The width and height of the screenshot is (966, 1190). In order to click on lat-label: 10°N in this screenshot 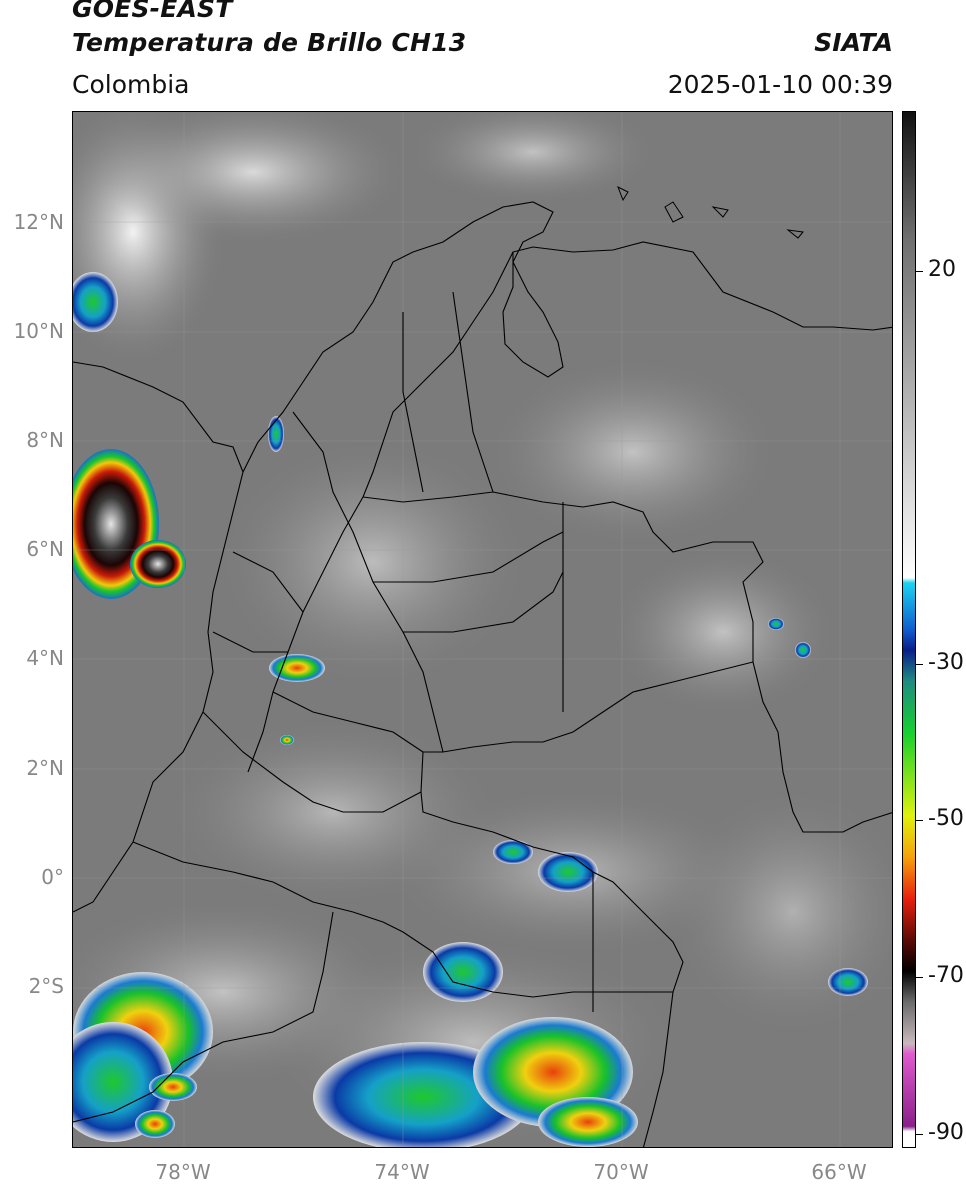, I will do `click(38, 331)`.